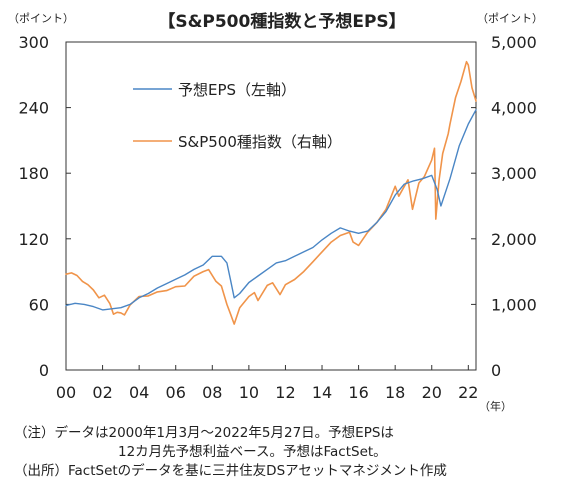 The width and height of the screenshot is (565, 497). I want to click on x-axis-unit: （年）, so click(495, 406).